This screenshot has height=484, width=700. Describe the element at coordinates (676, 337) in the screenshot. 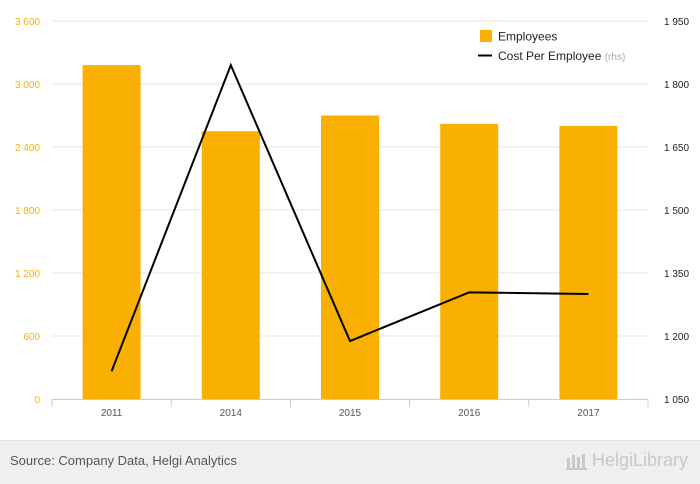

I see `y-right-tick-label: 1 200` at that location.